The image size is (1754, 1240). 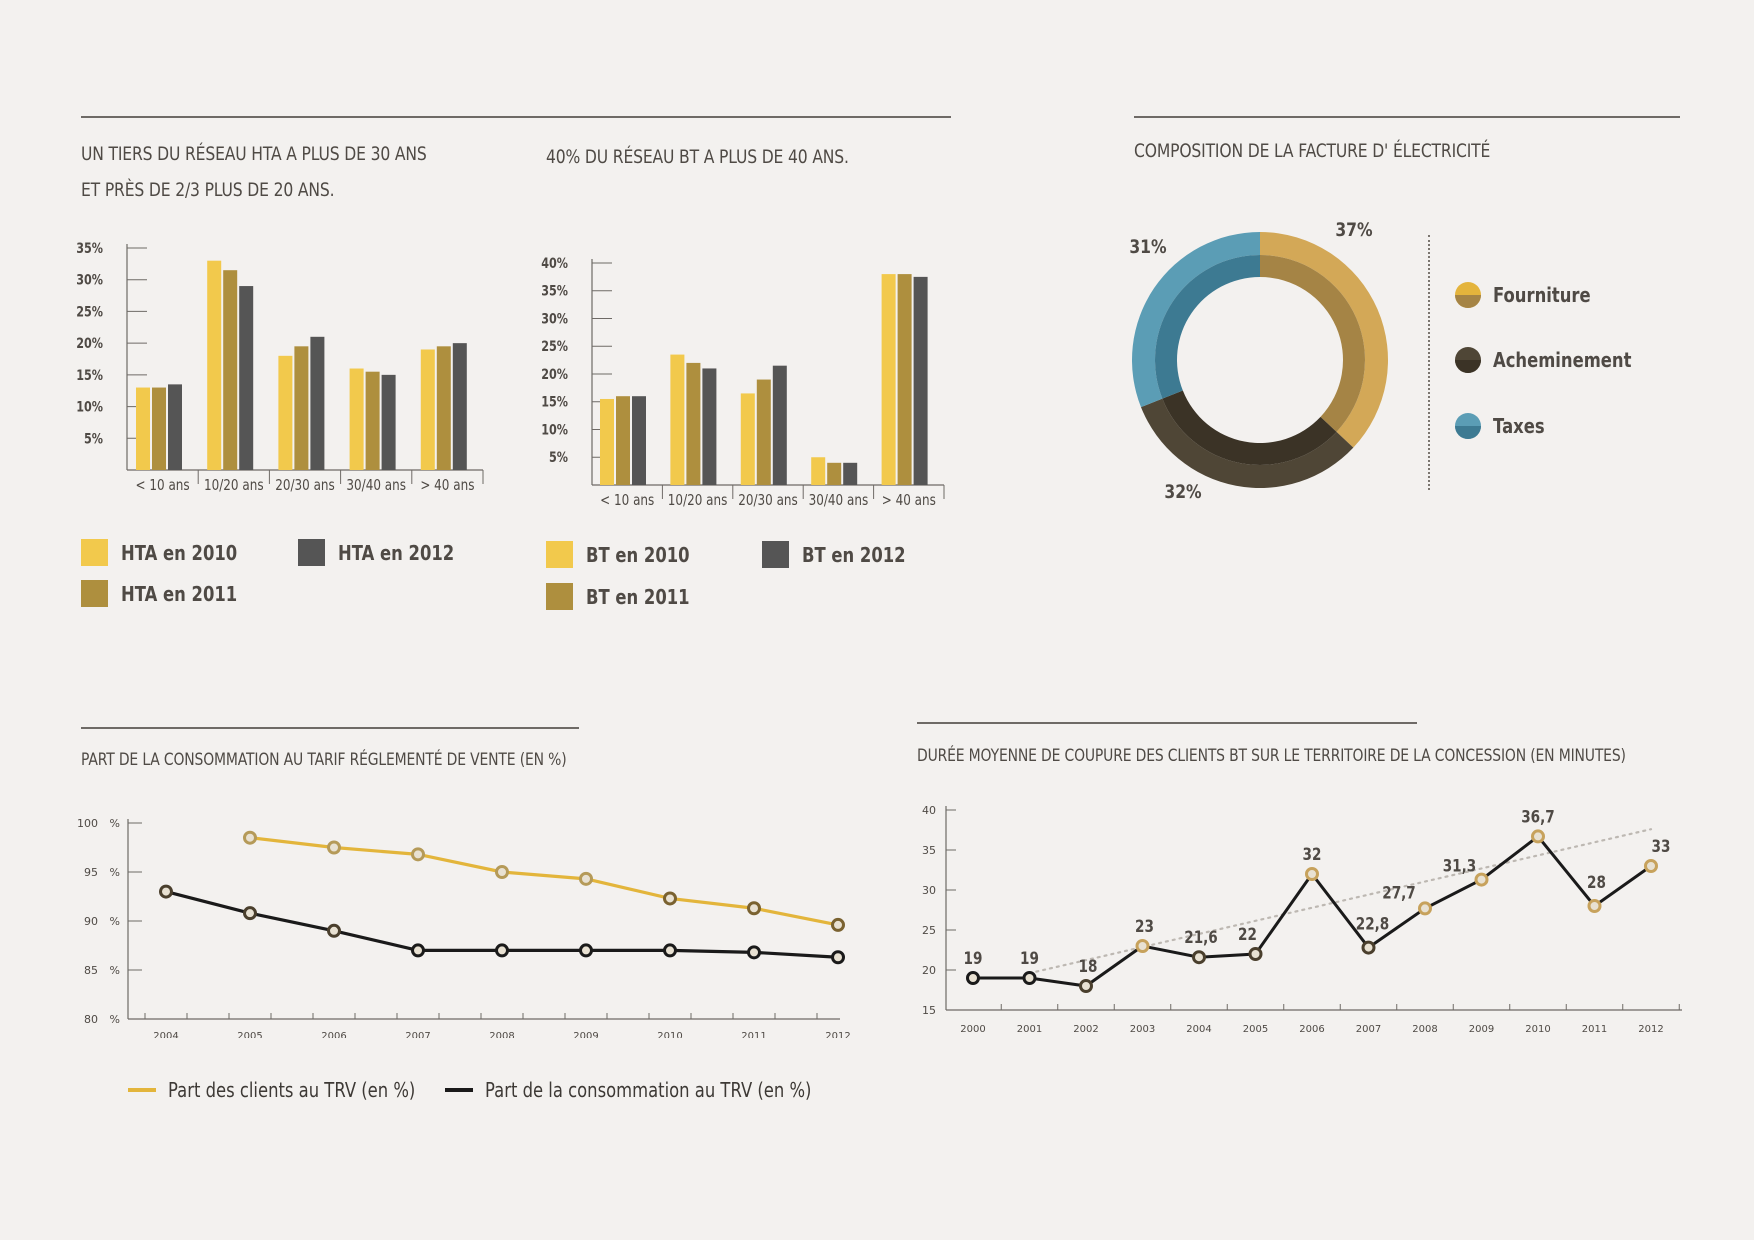 I want to click on x-tick-label: 2010, so click(x=1537, y=1029).